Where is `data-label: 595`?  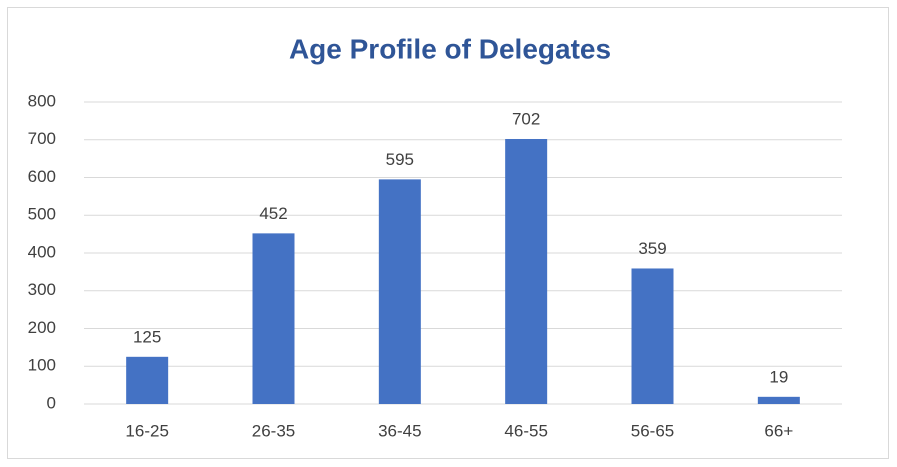
data-label: 595 is located at coordinates (400, 159).